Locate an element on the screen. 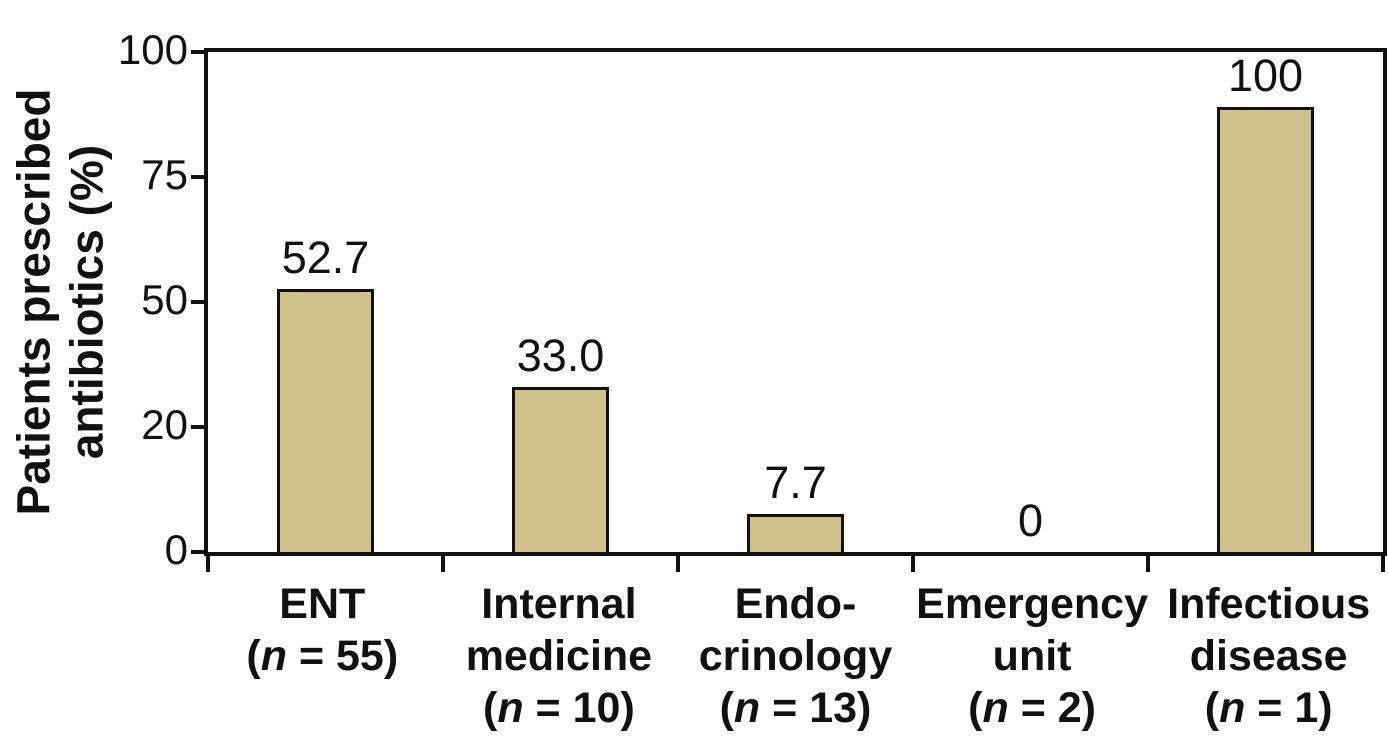 Image resolution: width=1388 pixels, height=745 pixels. category-line: ENT is located at coordinates (322, 604).